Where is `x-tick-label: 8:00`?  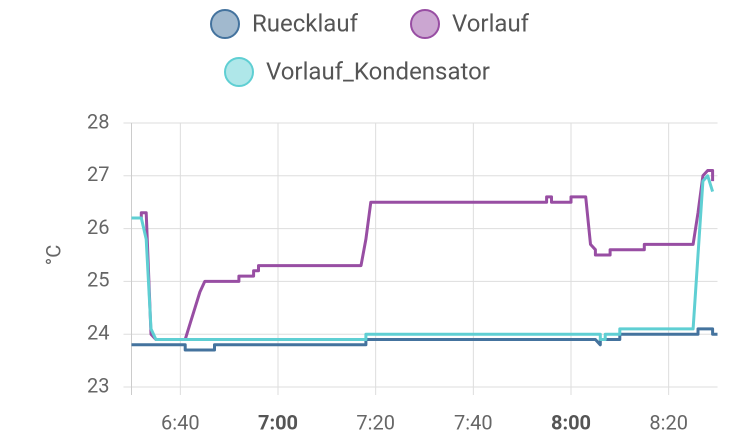
x-tick-label: 8:00 is located at coordinates (571, 422).